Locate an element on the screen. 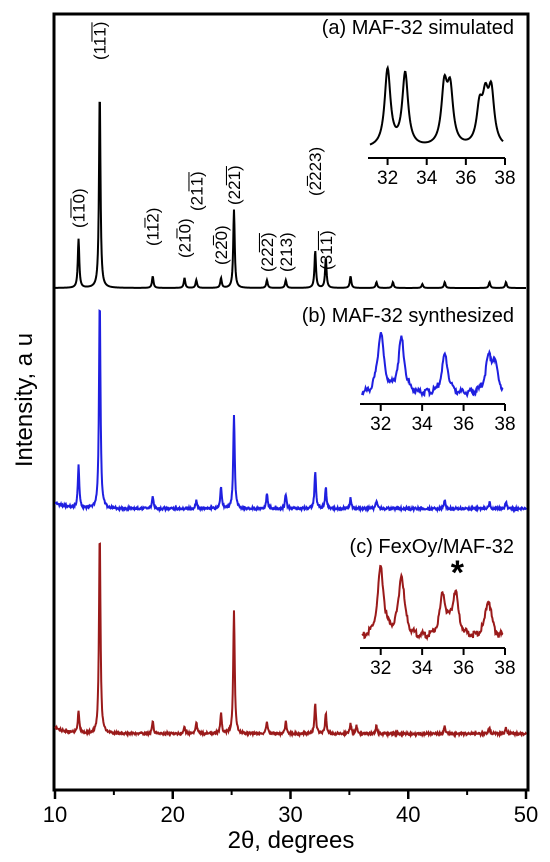 The height and width of the screenshot is (862, 550). reflection-label-1: (11̅1̅) is located at coordinates (100, 41).